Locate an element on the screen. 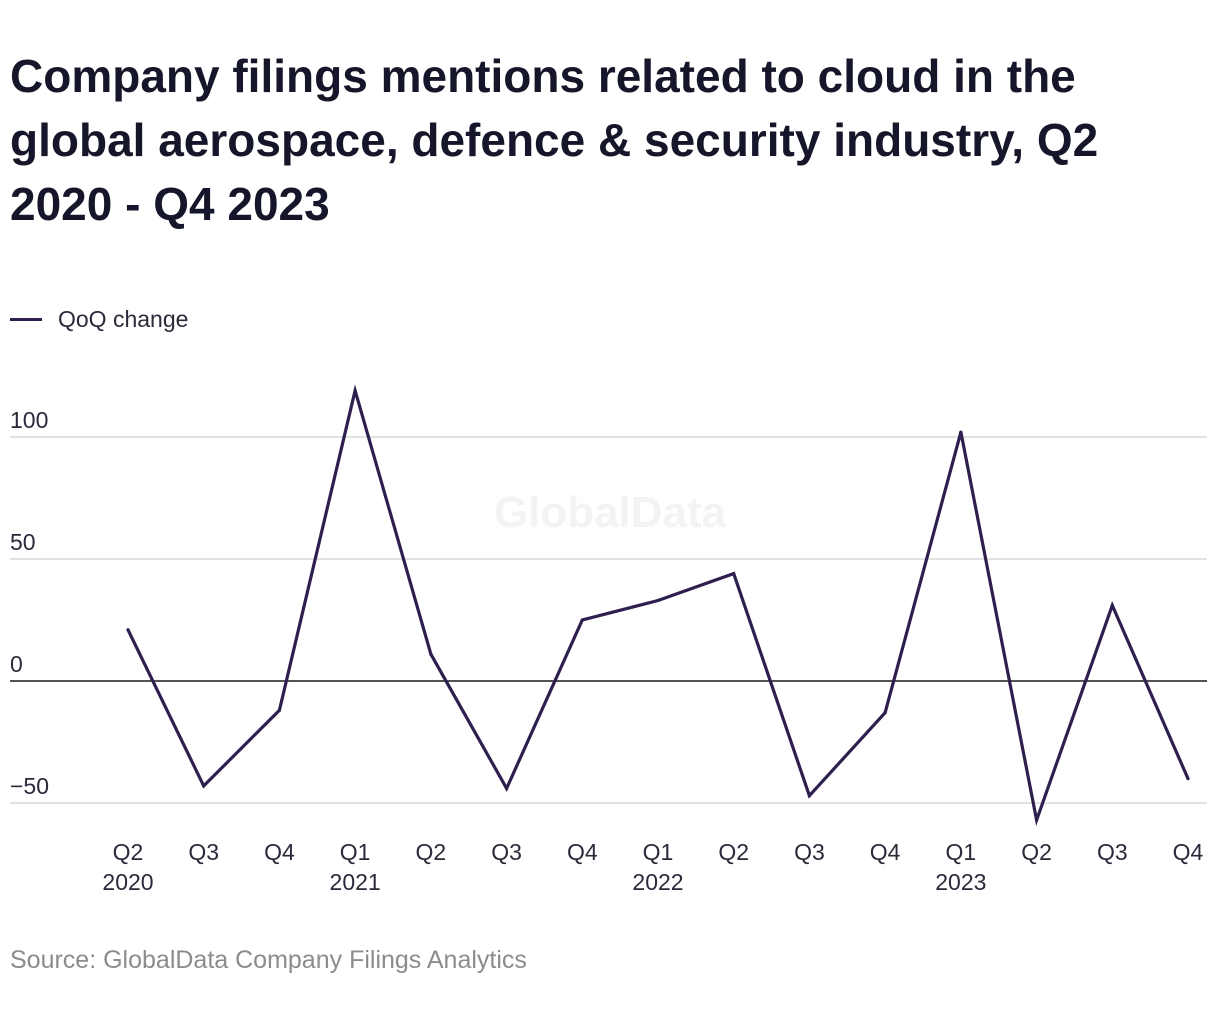  x-tick-year-label: 2022 is located at coordinates (657, 882).